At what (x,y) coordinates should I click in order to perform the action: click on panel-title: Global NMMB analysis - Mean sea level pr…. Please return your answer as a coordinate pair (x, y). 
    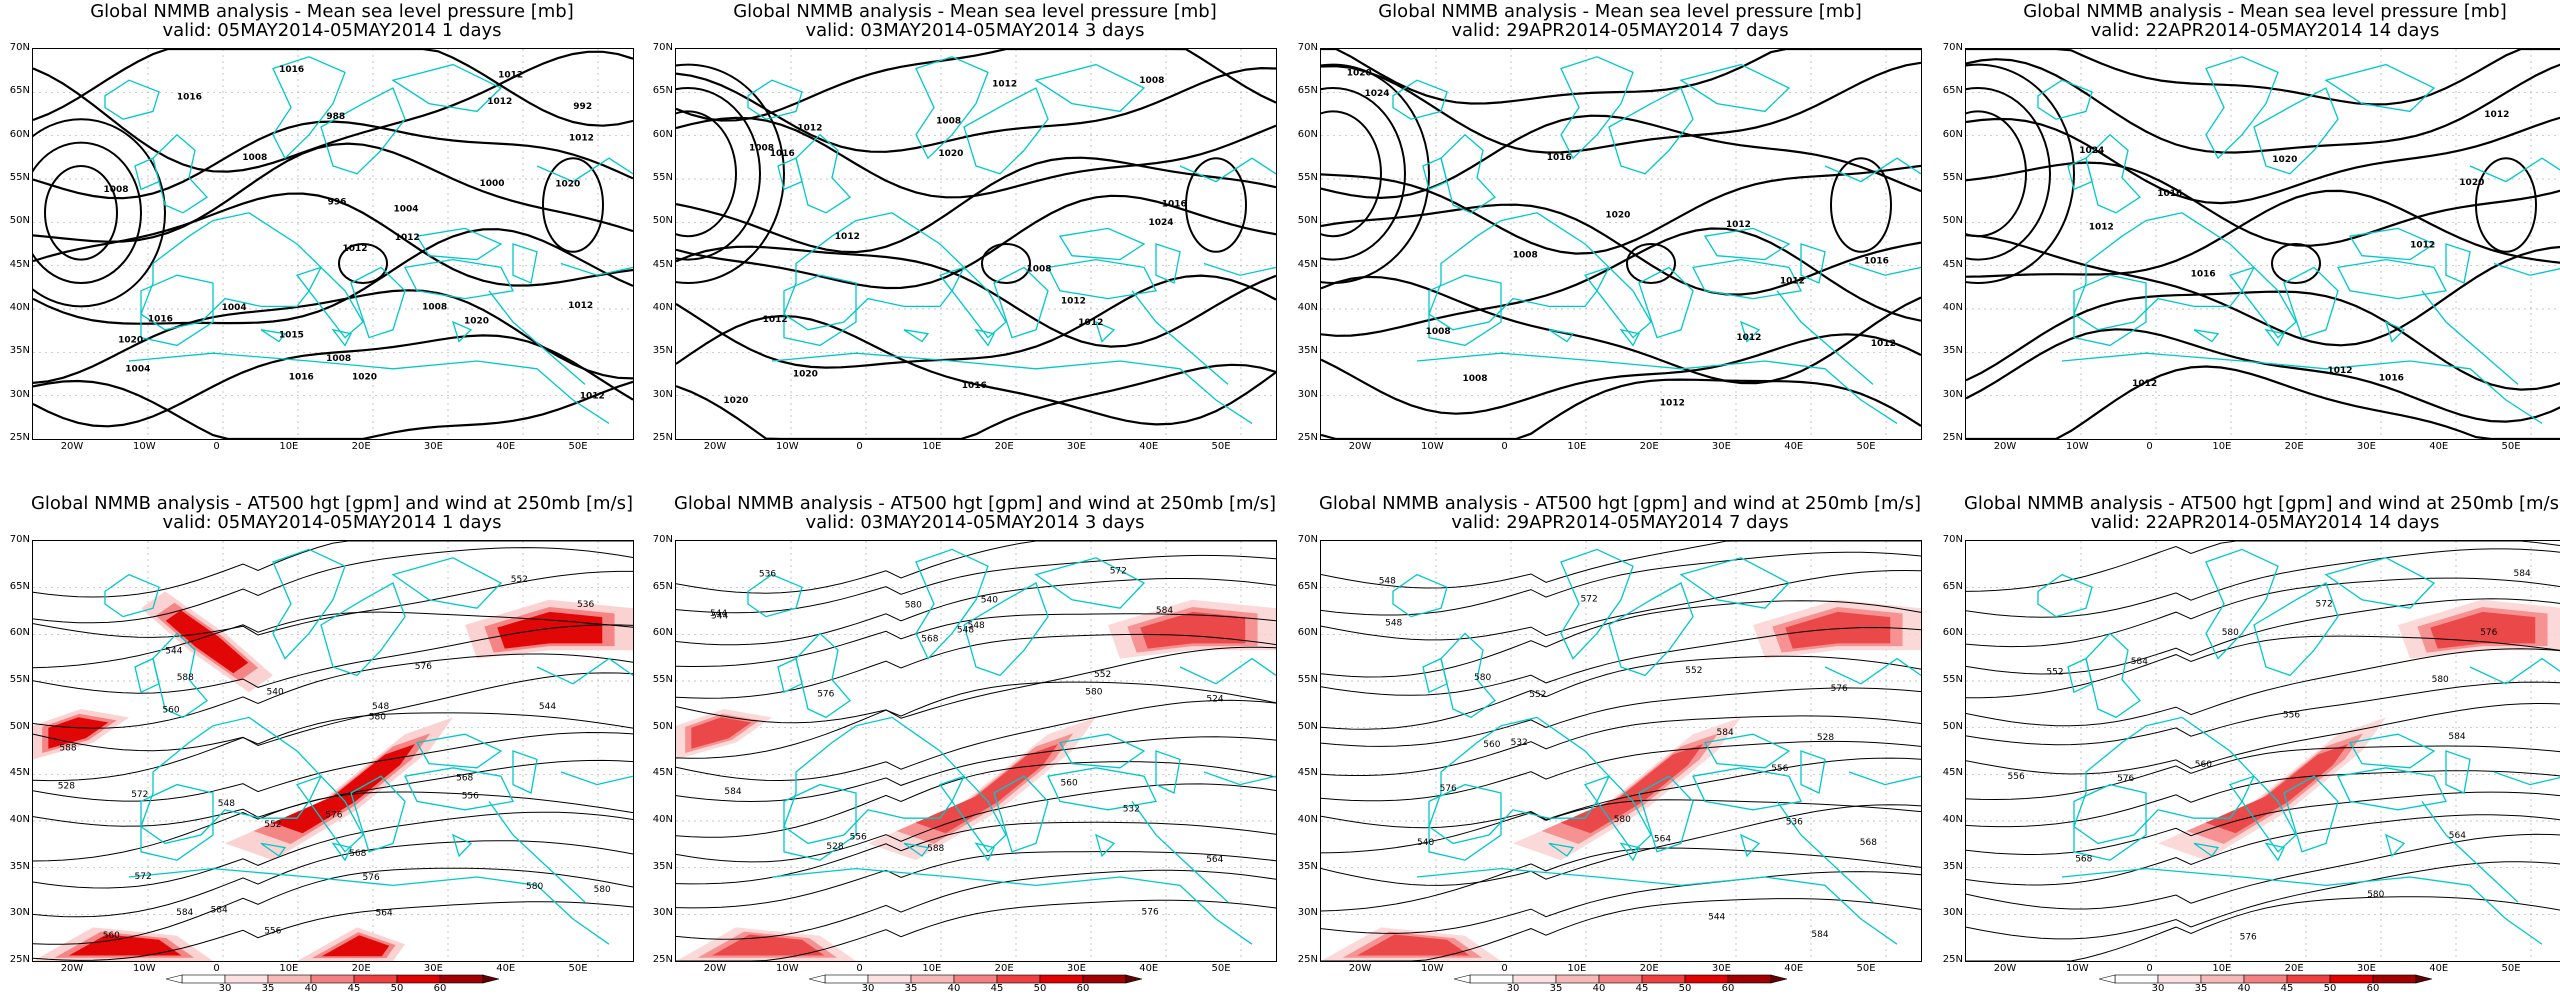
    Looking at the image, I should click on (2265, 11).